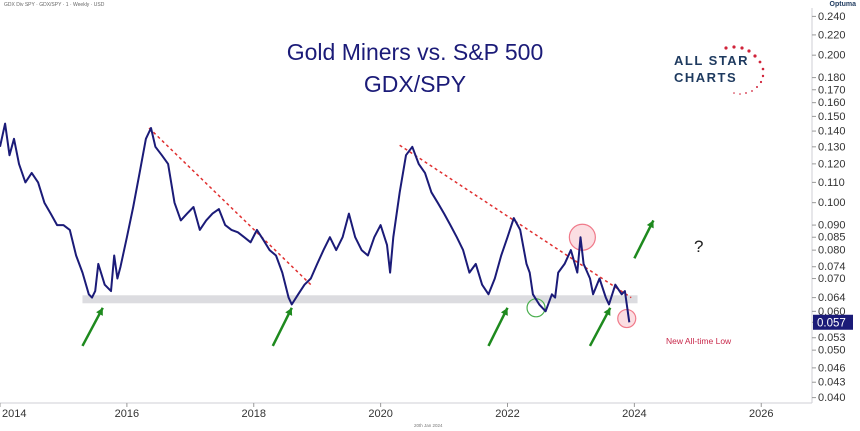 The image size is (860, 431). I want to click on x-tick-label-1: 2016, so click(127, 414).